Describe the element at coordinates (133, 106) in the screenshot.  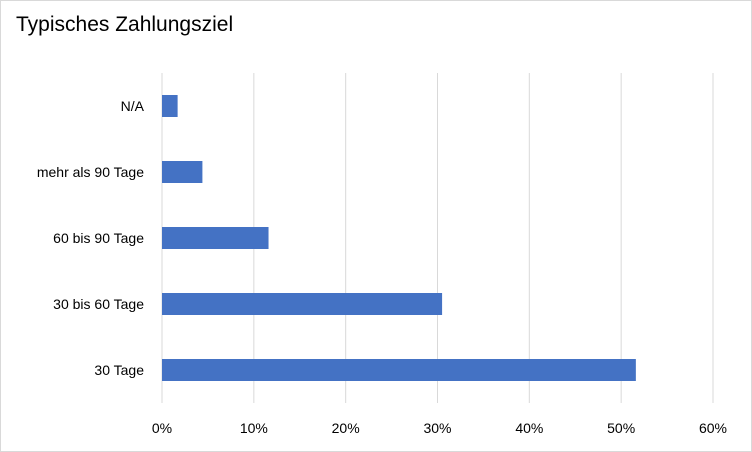
I see `category-label: N/A` at that location.